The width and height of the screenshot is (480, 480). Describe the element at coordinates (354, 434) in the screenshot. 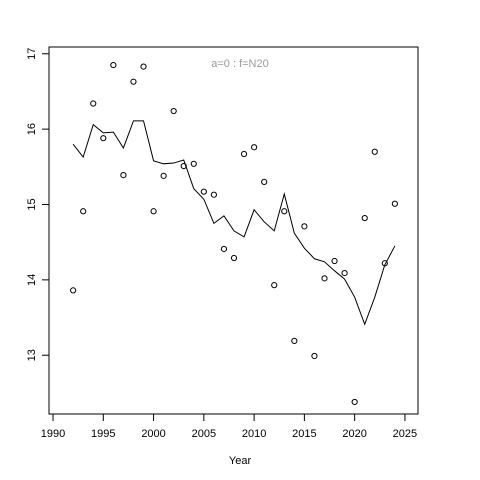

I see `x-tick-label: 2020` at that location.